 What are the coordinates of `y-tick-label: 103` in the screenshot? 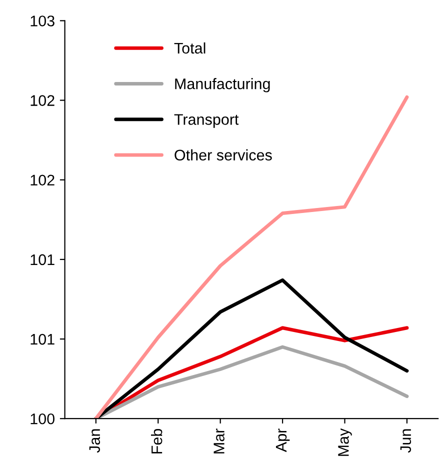 It's located at (42, 21).